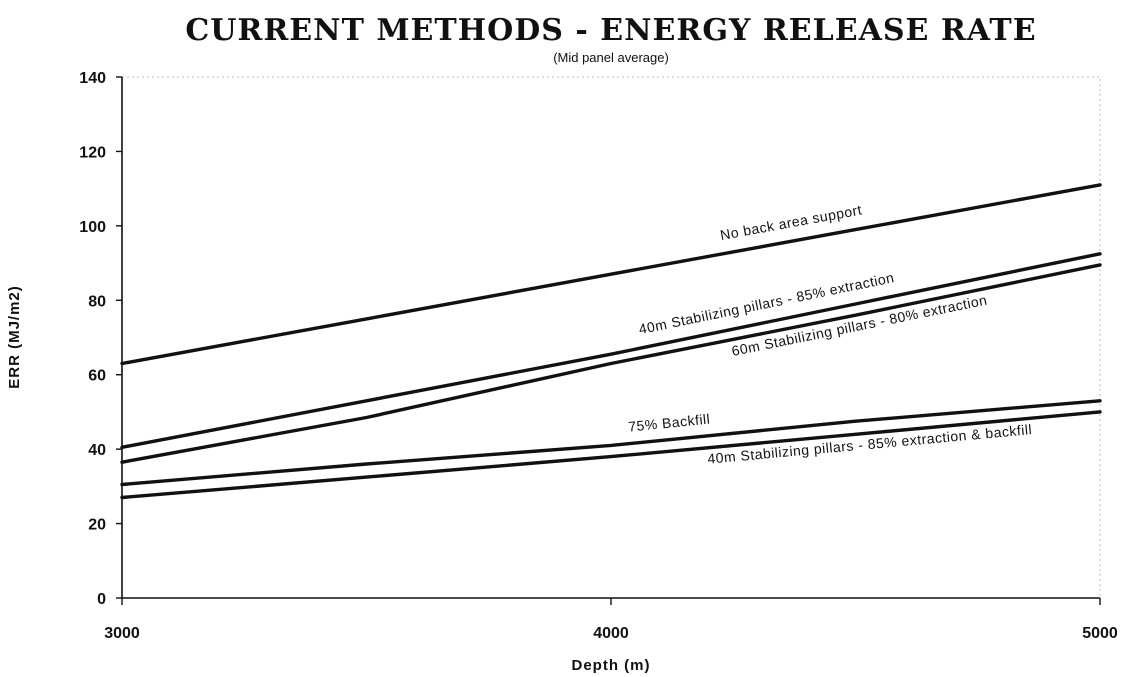  Describe the element at coordinates (122, 633) in the screenshot. I see `x-tick-label: 3000` at that location.